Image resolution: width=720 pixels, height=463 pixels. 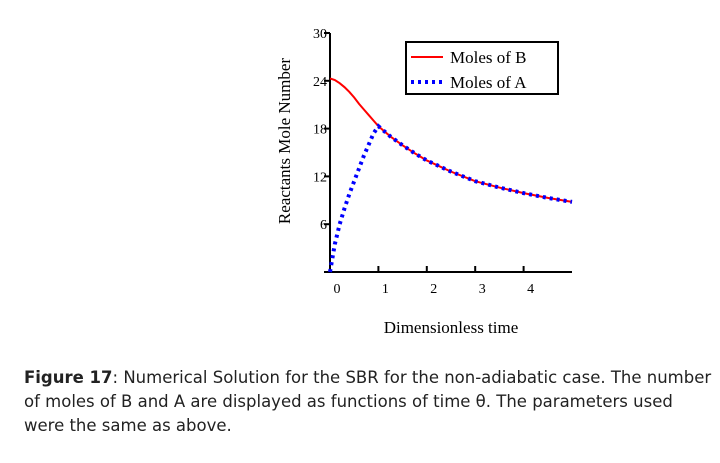 What do you see at coordinates (488, 57) in the screenshot?
I see `legend-label: Moles of B` at bounding box center [488, 57].